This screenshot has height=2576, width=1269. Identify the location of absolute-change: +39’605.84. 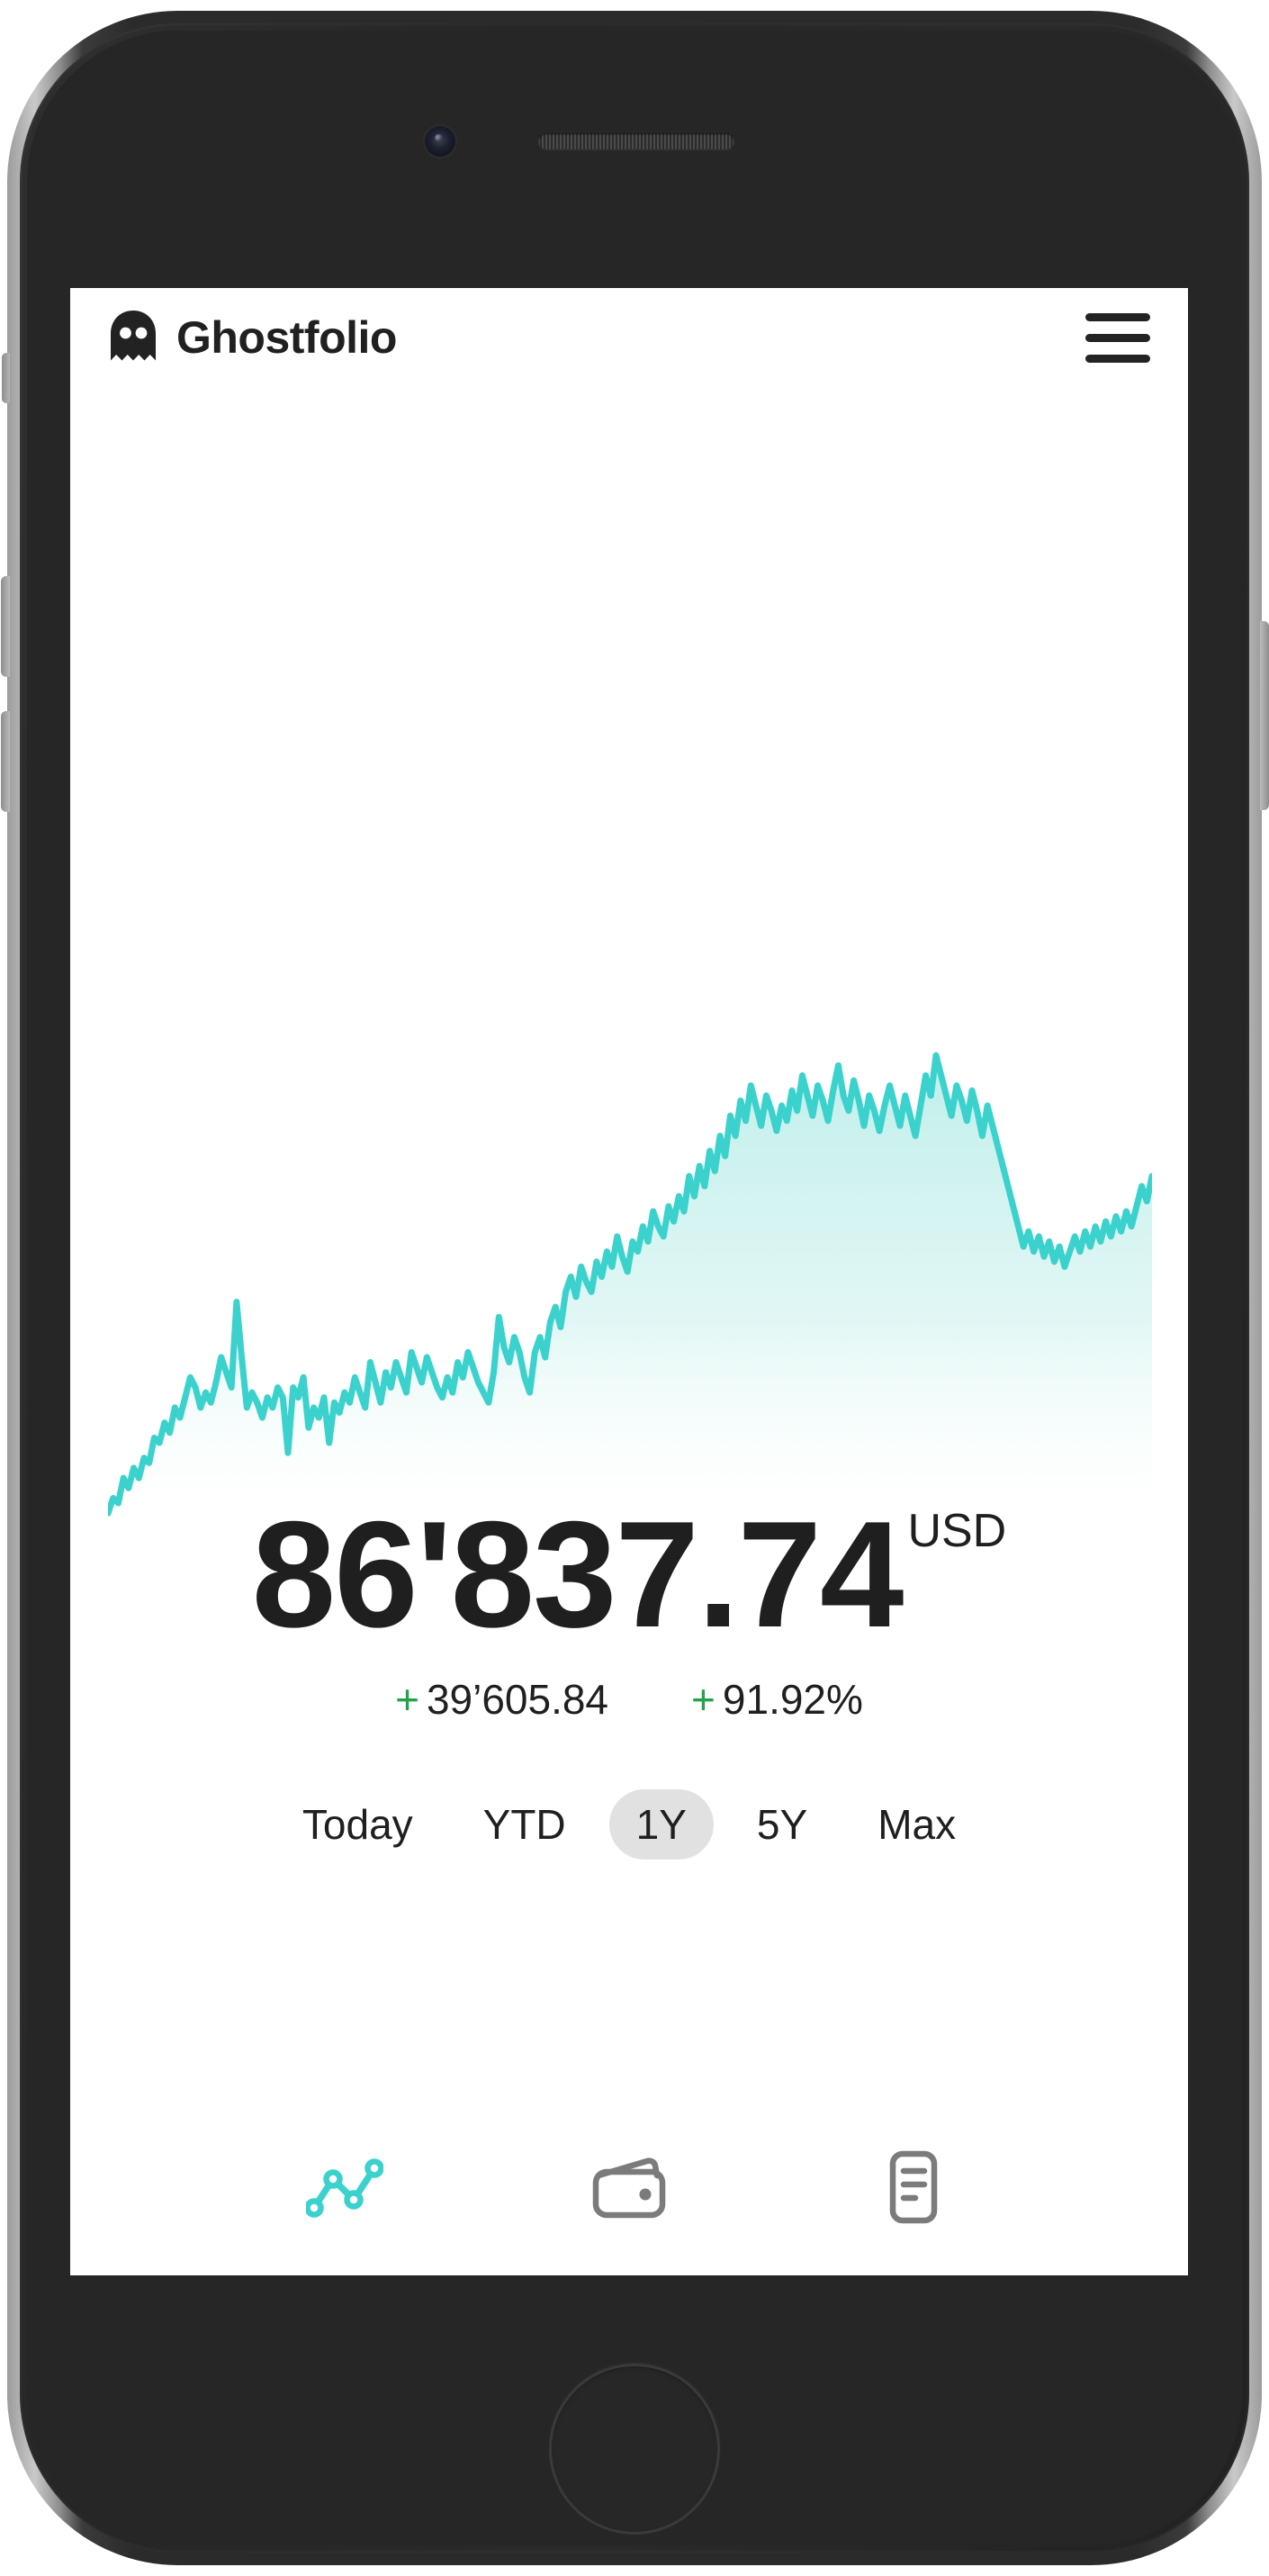
(502, 1699).